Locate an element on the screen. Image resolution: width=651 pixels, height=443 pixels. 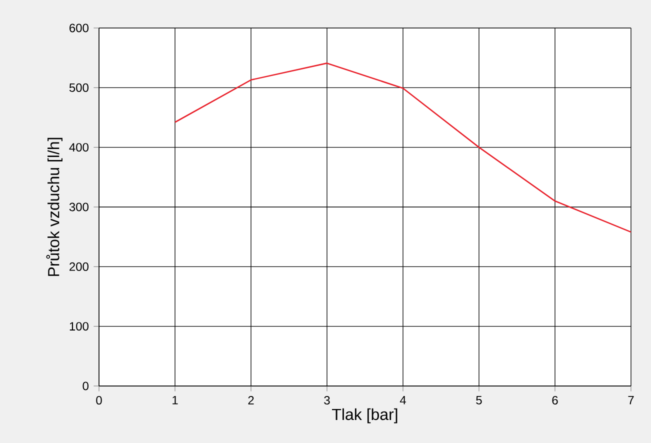
y-tick-label: 300 is located at coordinates (78, 207).